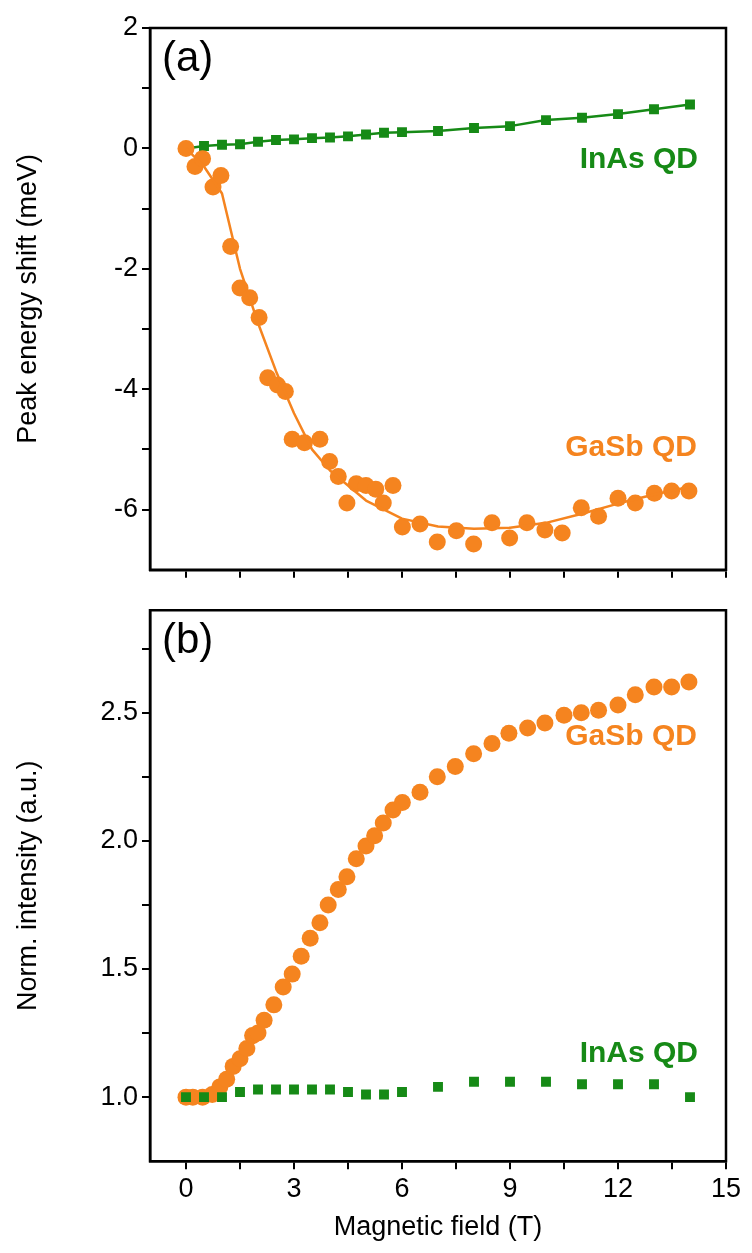 The width and height of the screenshot is (752, 1253). I want to click on x-tick-label: 9, so click(510, 1187).